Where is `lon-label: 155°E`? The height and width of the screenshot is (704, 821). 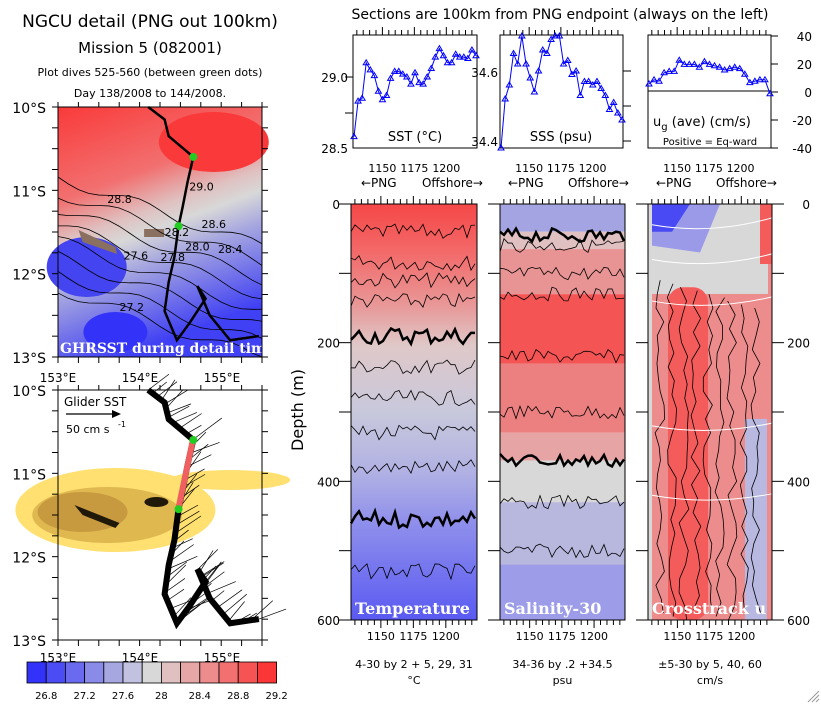 lon-label: 155°E is located at coordinates (222, 658).